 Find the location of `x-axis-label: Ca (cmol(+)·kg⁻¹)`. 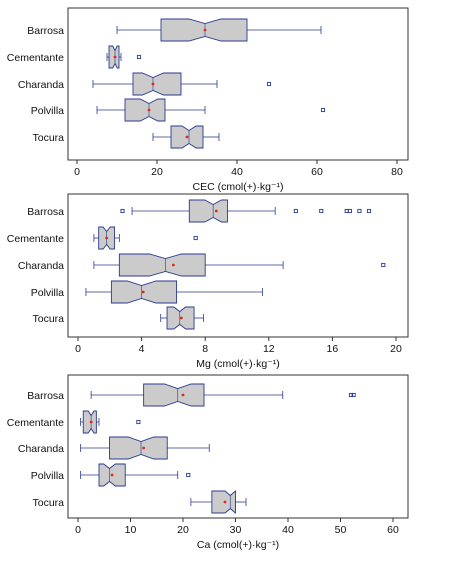

x-axis-label: Ca (cmol(+)·kg⁻¹) is located at coordinates (238, 545).